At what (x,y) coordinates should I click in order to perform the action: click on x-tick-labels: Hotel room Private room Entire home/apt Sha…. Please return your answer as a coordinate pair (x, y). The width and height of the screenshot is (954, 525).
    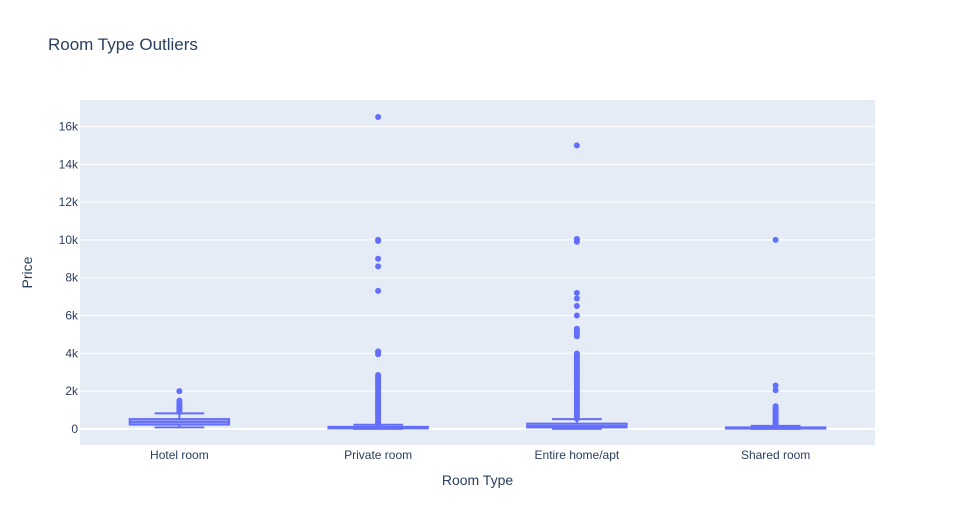
    Looking at the image, I should click on (480, 455).